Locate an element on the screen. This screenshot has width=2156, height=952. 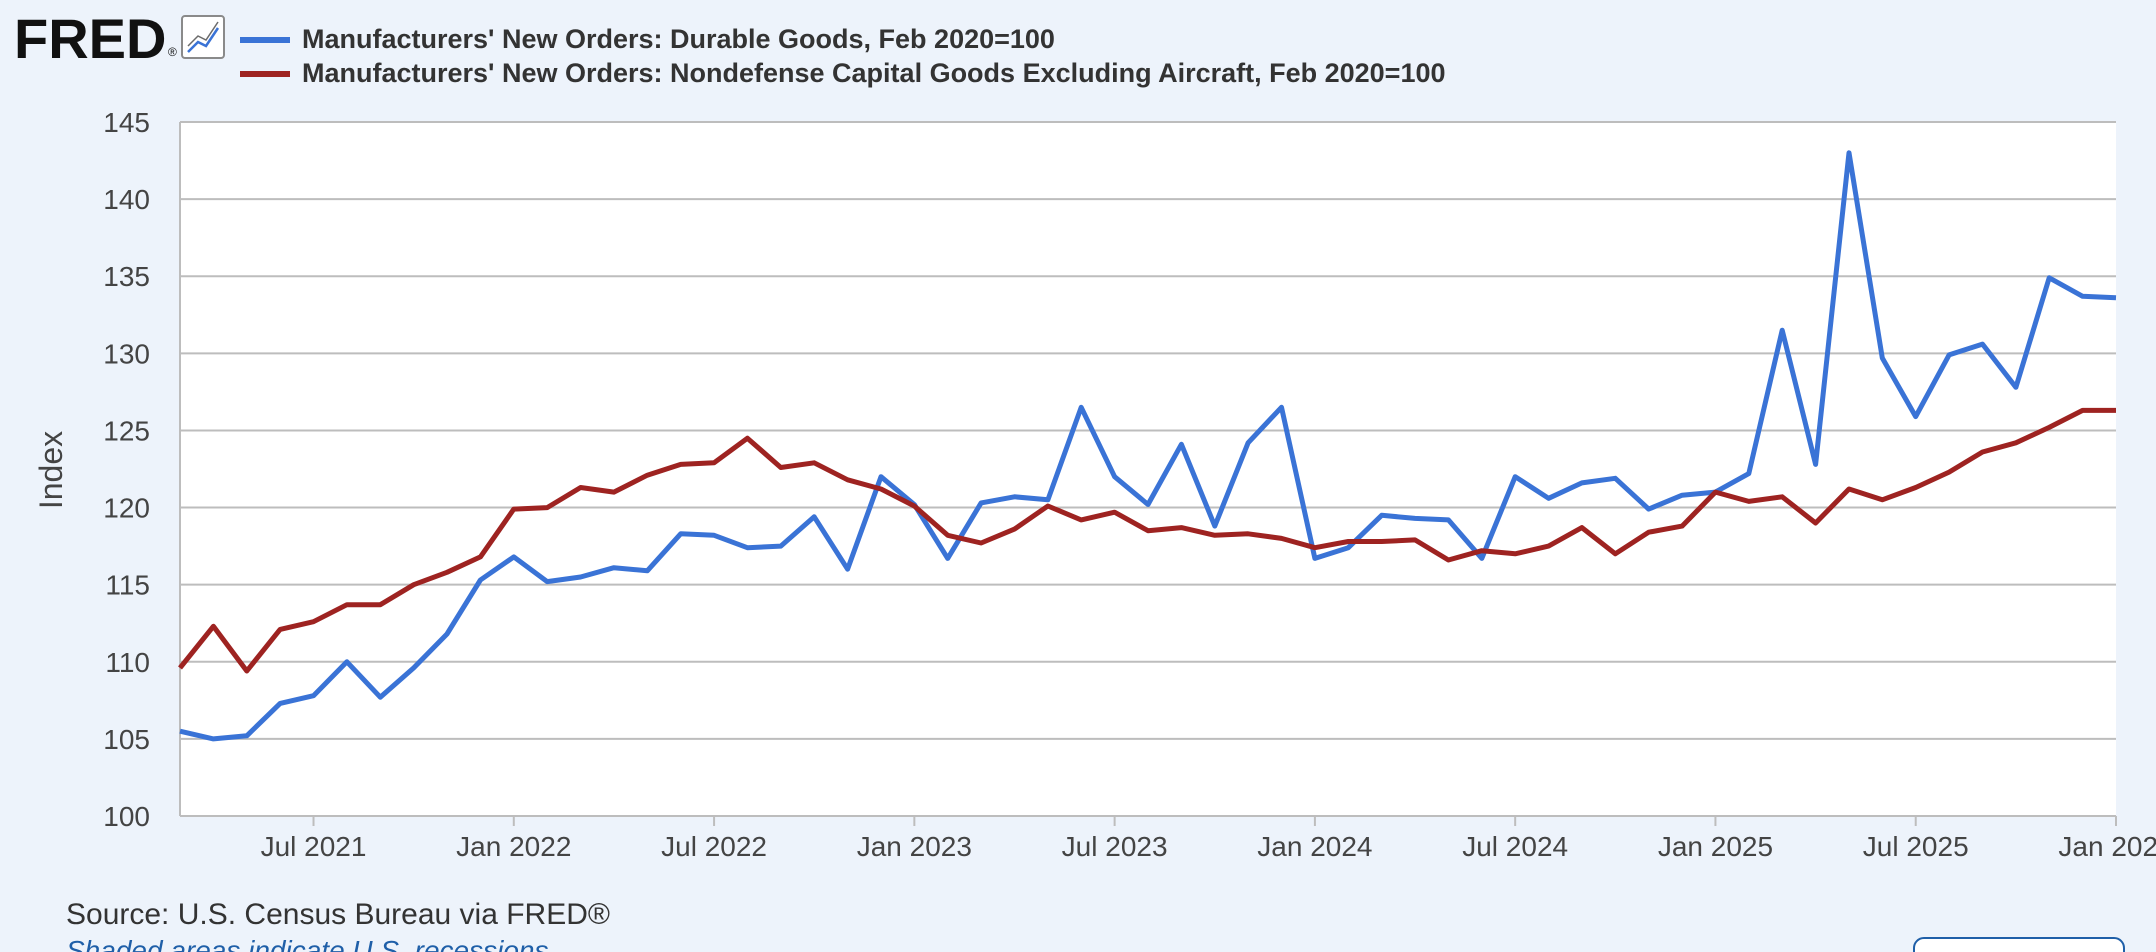
x-tick-label: Jan 2024 is located at coordinates (1314, 846).